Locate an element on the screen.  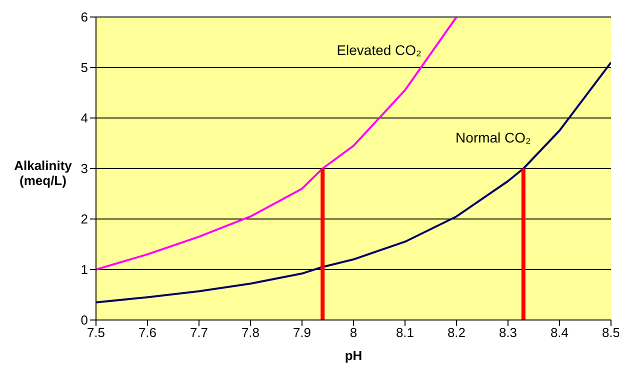
x-tick-label: 8.3 is located at coordinates (508, 332).